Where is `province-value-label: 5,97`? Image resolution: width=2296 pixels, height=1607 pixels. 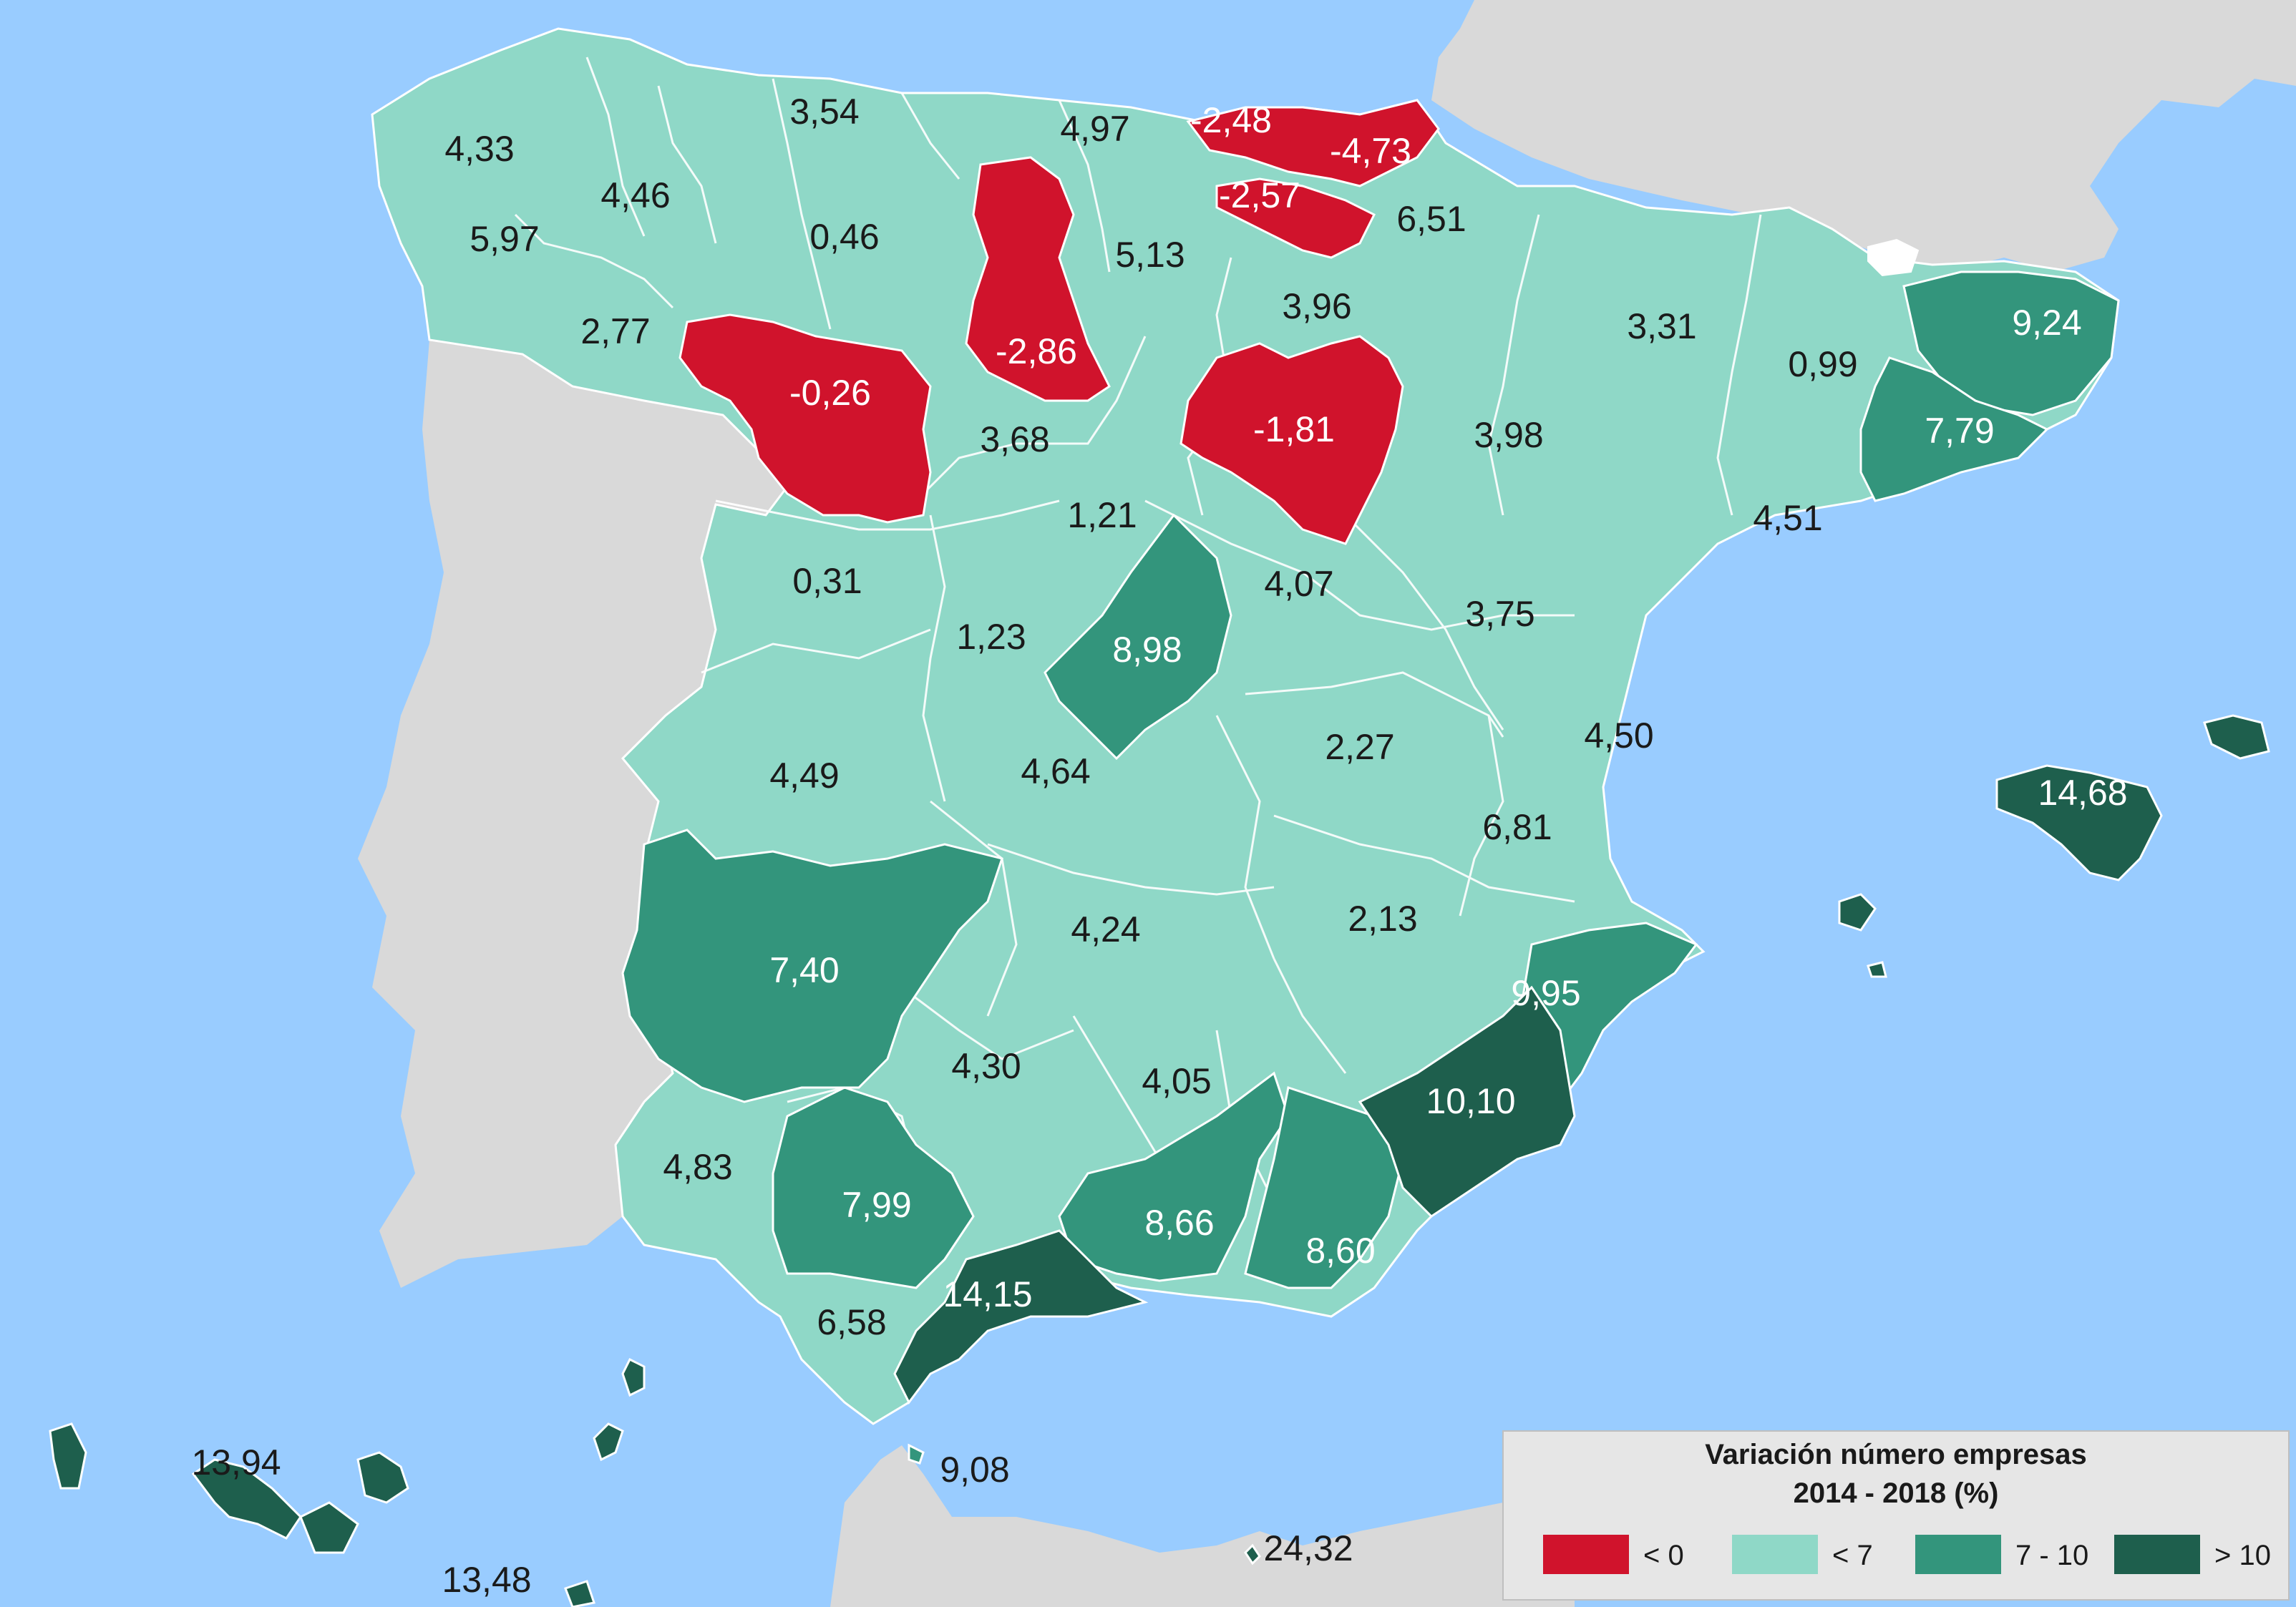
province-value-label: 5,97 is located at coordinates (505, 239).